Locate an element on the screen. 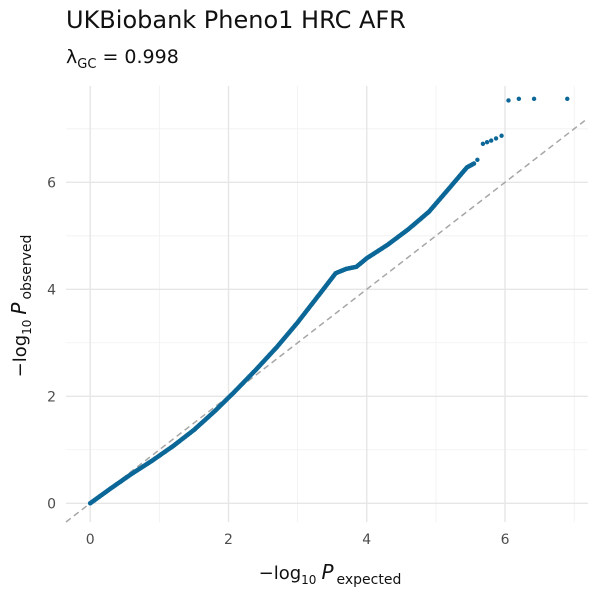 This screenshot has height=600, width=600. lambda-value: 0.998 is located at coordinates (151, 57).